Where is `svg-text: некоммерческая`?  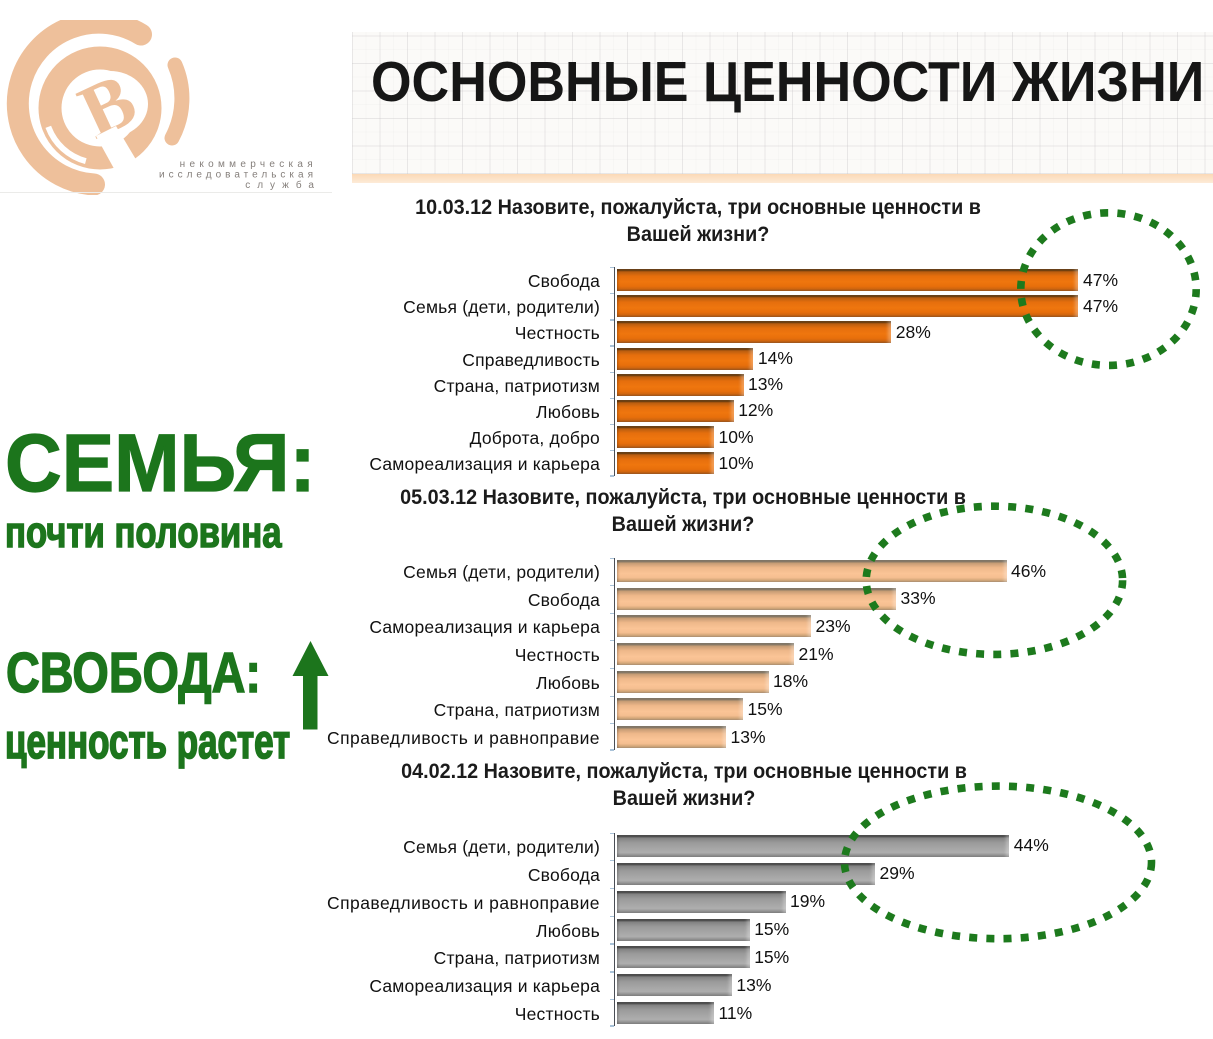 svg-text: некоммерческая is located at coordinates (248, 164).